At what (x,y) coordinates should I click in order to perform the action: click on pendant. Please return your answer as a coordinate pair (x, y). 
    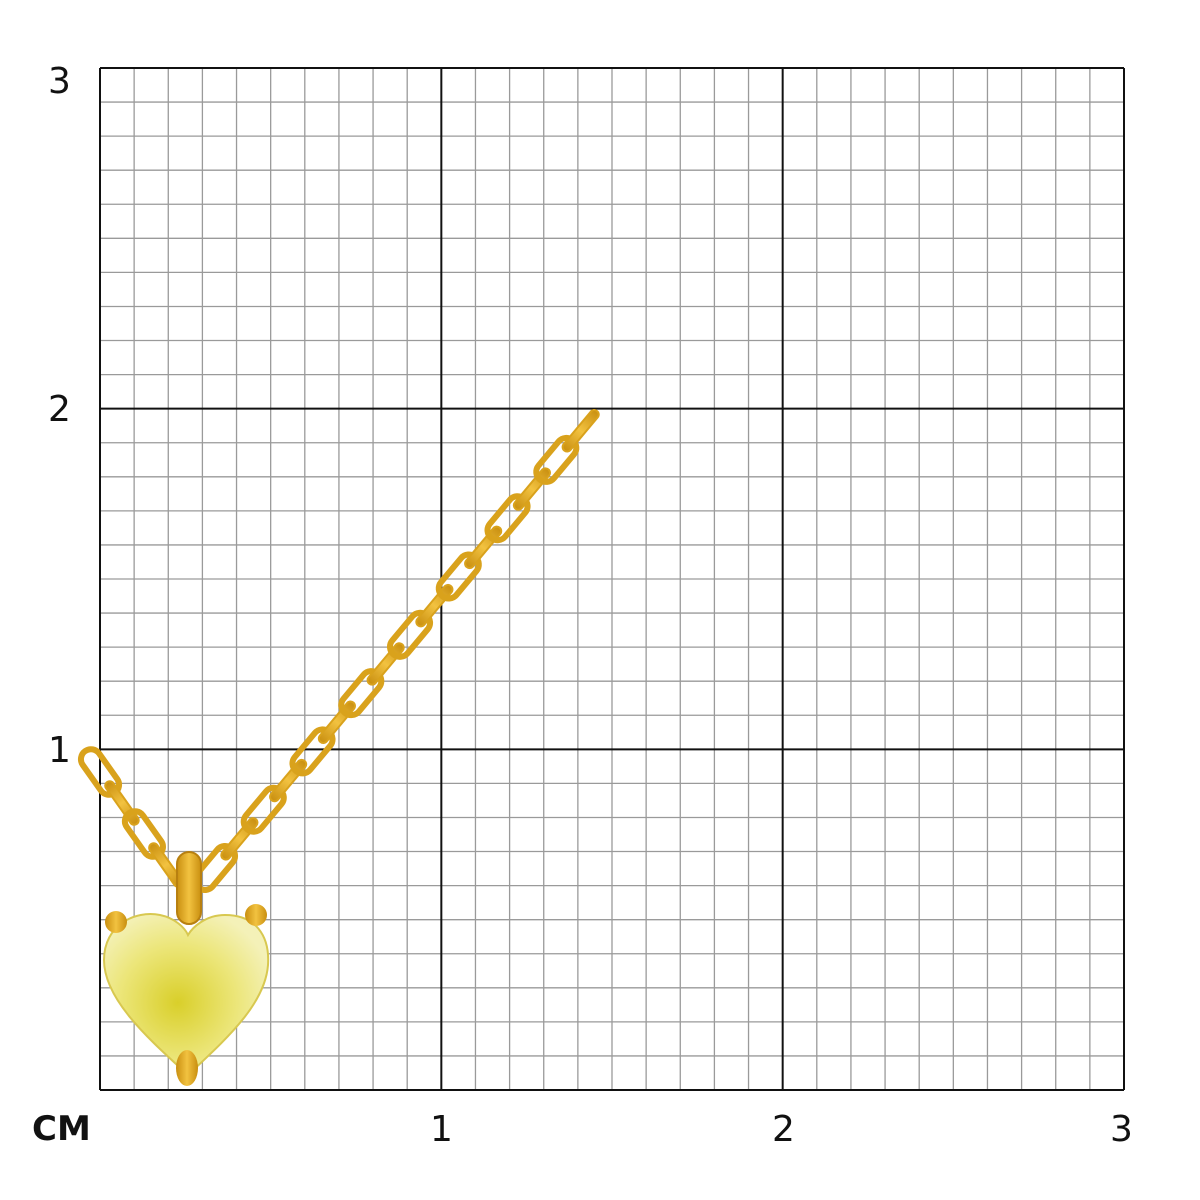
    Looking at the image, I should click on (186, 968).